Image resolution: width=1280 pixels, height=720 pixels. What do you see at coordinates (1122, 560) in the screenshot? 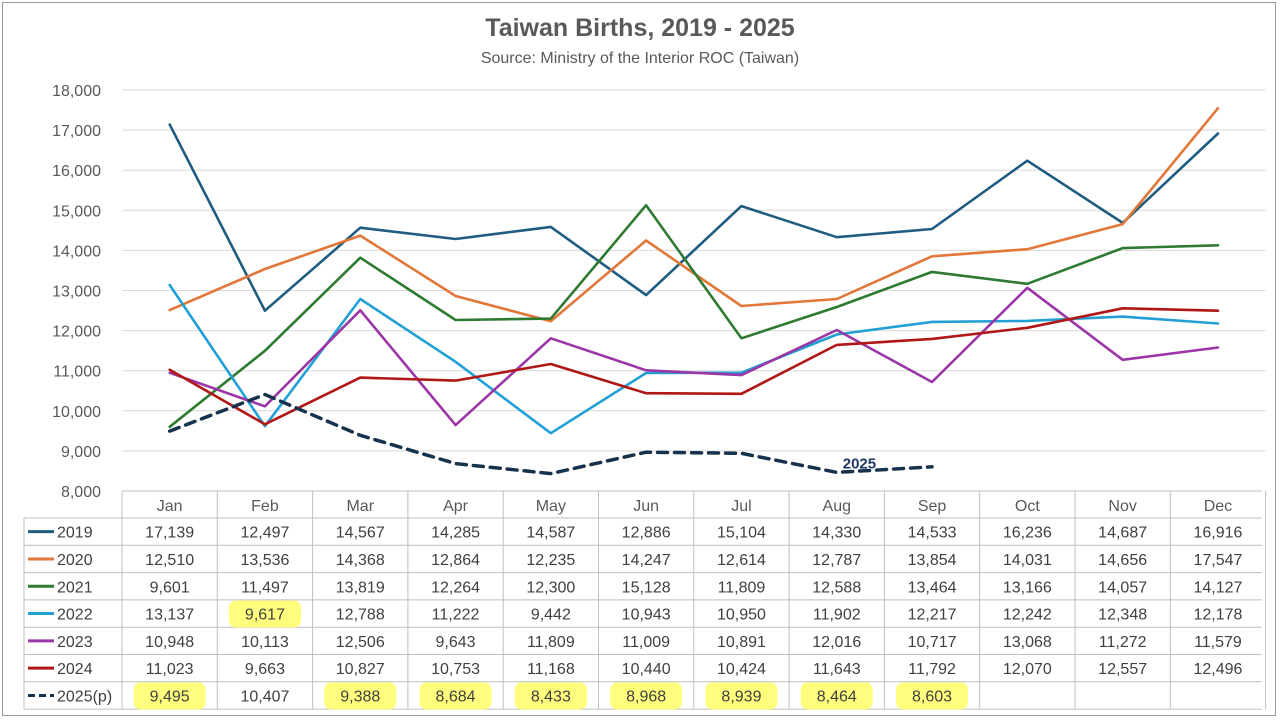
I see `data-label: 14,656` at bounding box center [1122, 560].